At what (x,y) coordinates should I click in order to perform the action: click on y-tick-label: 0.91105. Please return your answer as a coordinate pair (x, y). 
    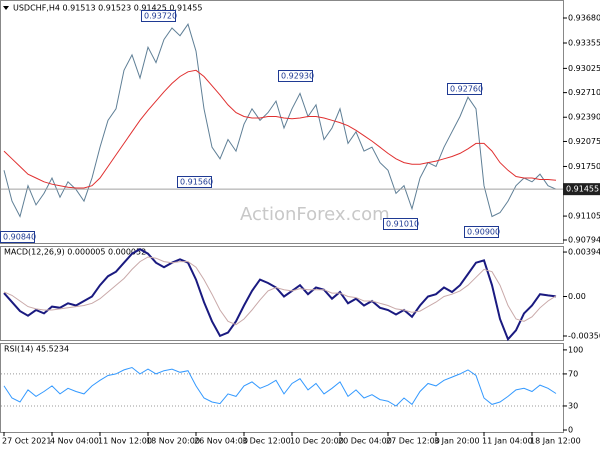
    Looking at the image, I should click on (584, 216).